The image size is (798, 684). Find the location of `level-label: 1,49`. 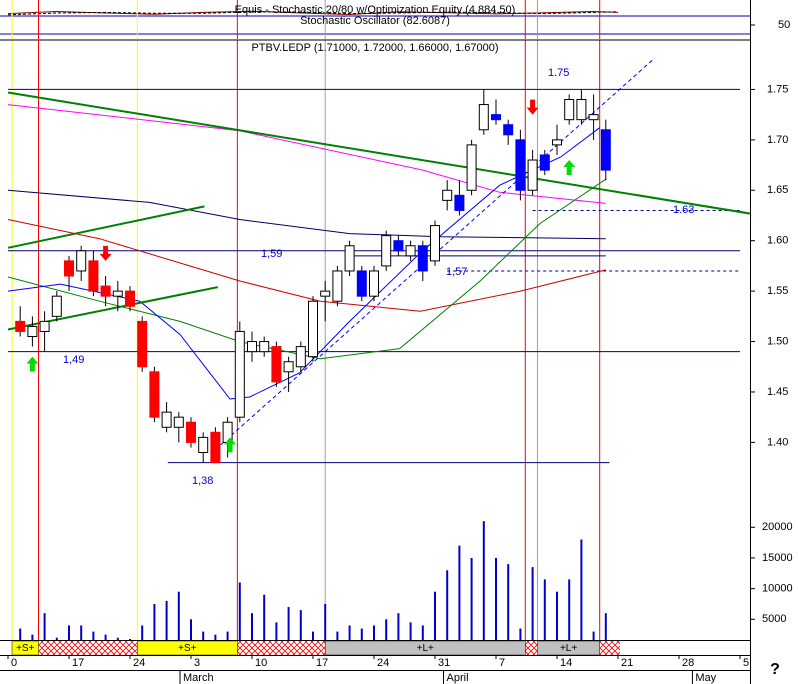

level-label: 1,49 is located at coordinates (73, 360).